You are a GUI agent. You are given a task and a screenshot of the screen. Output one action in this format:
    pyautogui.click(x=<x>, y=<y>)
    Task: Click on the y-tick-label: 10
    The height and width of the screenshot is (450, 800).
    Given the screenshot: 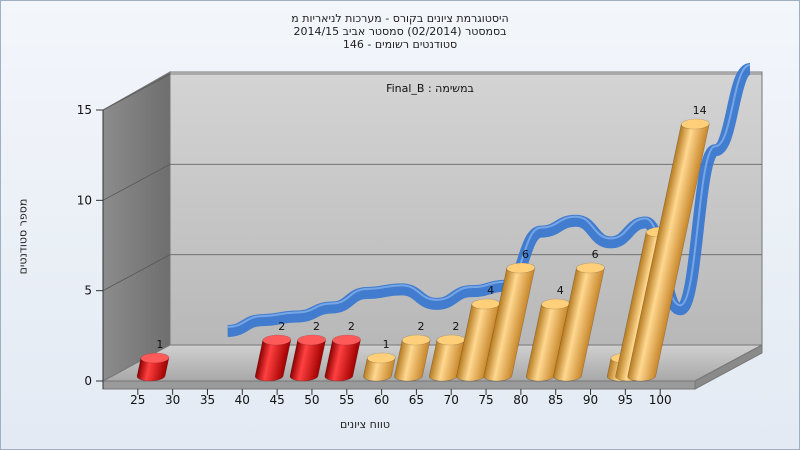 What is the action you would take?
    pyautogui.click(x=84, y=200)
    